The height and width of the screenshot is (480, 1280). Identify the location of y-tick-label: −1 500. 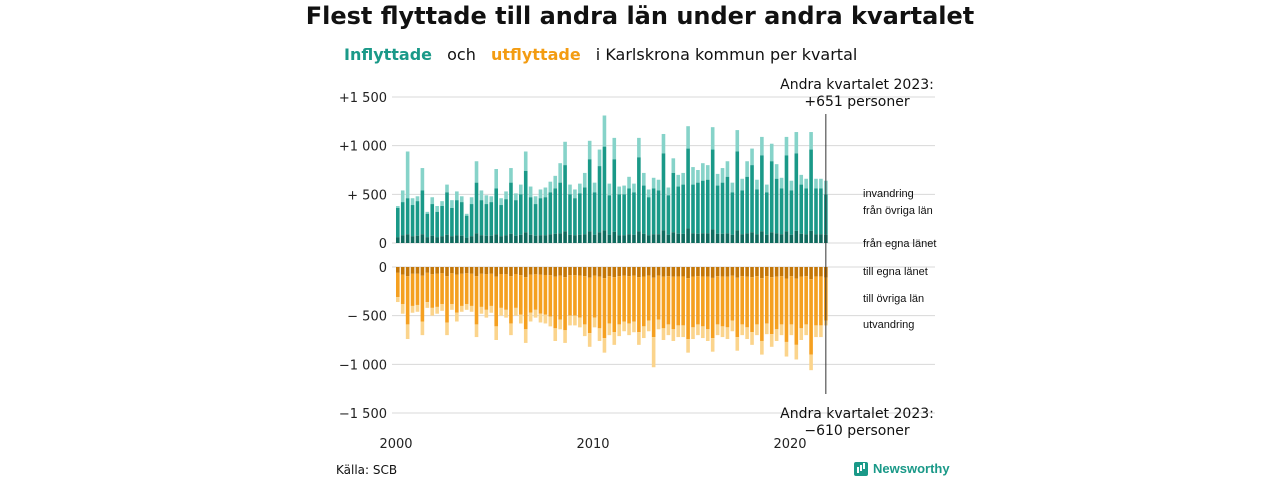
(363, 414).